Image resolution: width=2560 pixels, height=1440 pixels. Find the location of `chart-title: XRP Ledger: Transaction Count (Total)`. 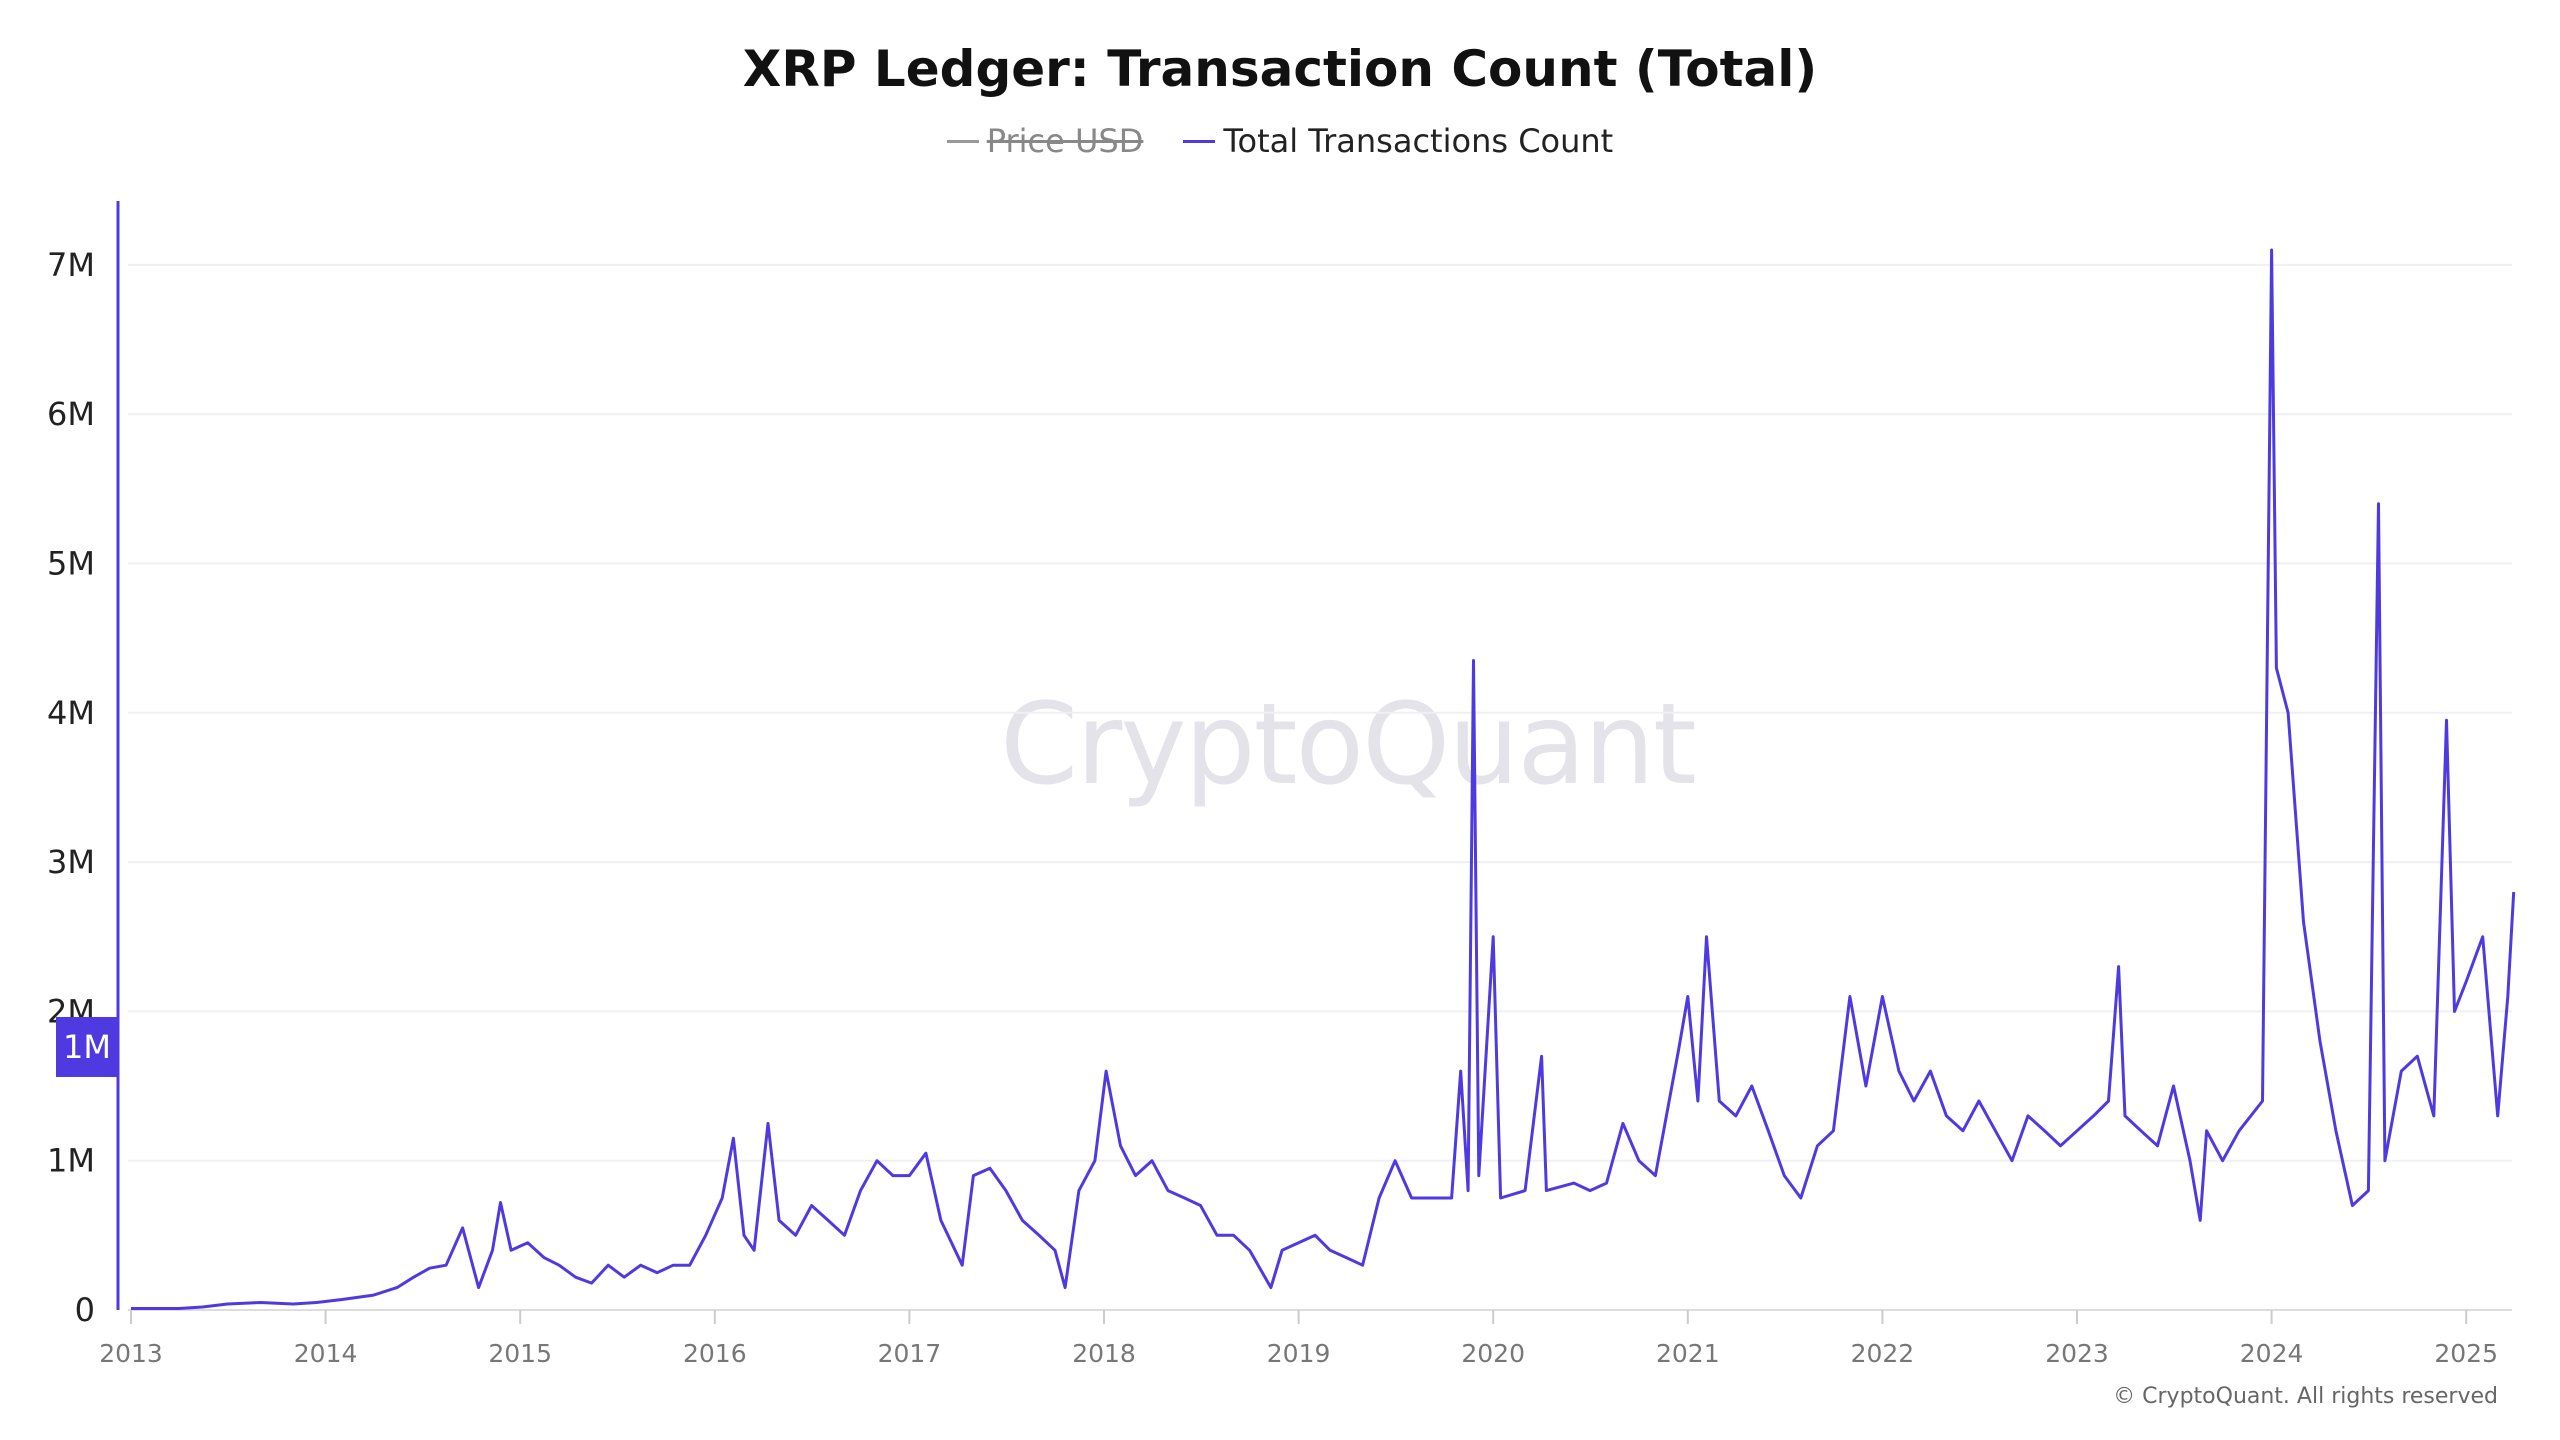

chart-title: XRP Ledger: Transaction Count (Total) is located at coordinates (1280, 69).